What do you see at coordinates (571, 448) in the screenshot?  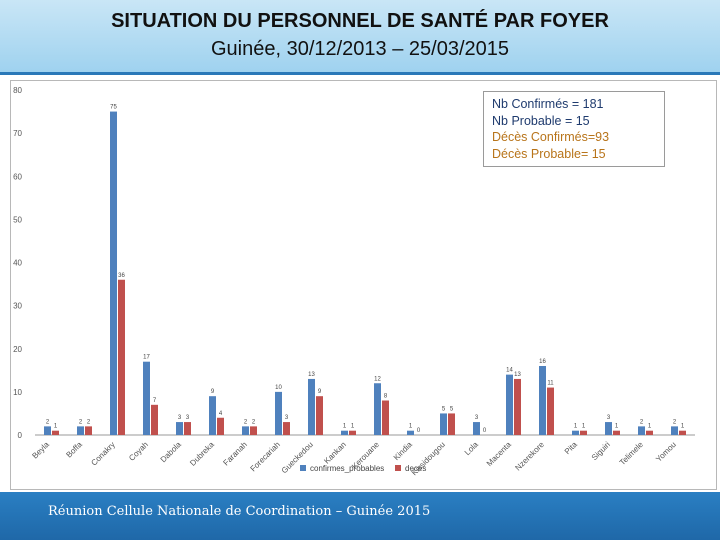 I see `x-tick-label: Pita` at bounding box center [571, 448].